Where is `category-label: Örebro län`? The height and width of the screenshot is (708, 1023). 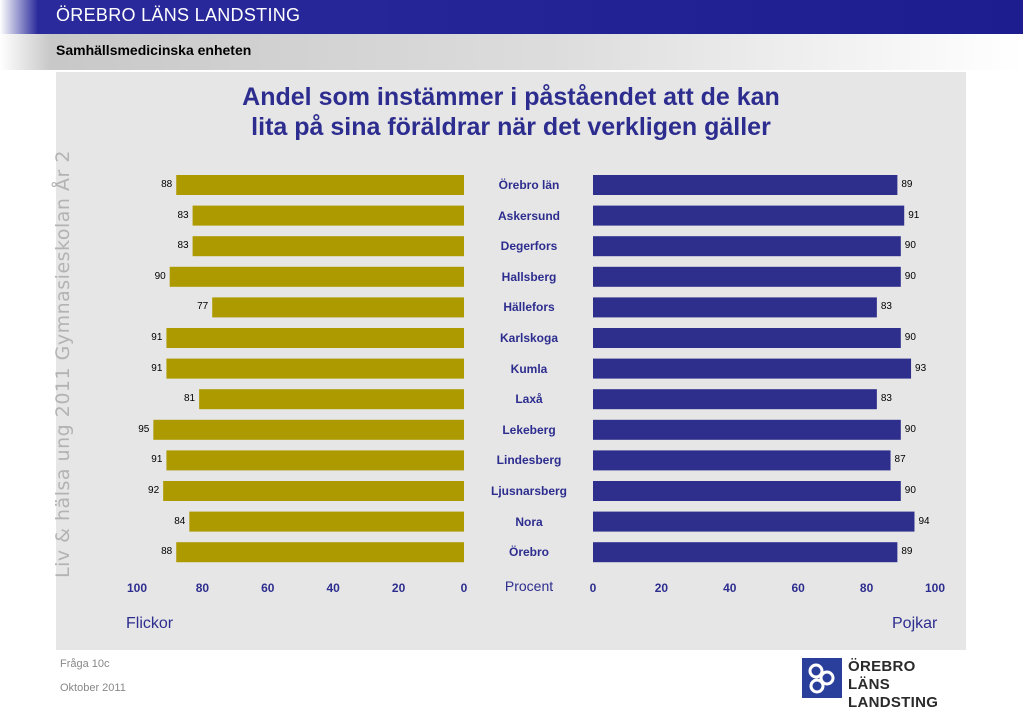
category-label: Örebro län is located at coordinates (529, 185).